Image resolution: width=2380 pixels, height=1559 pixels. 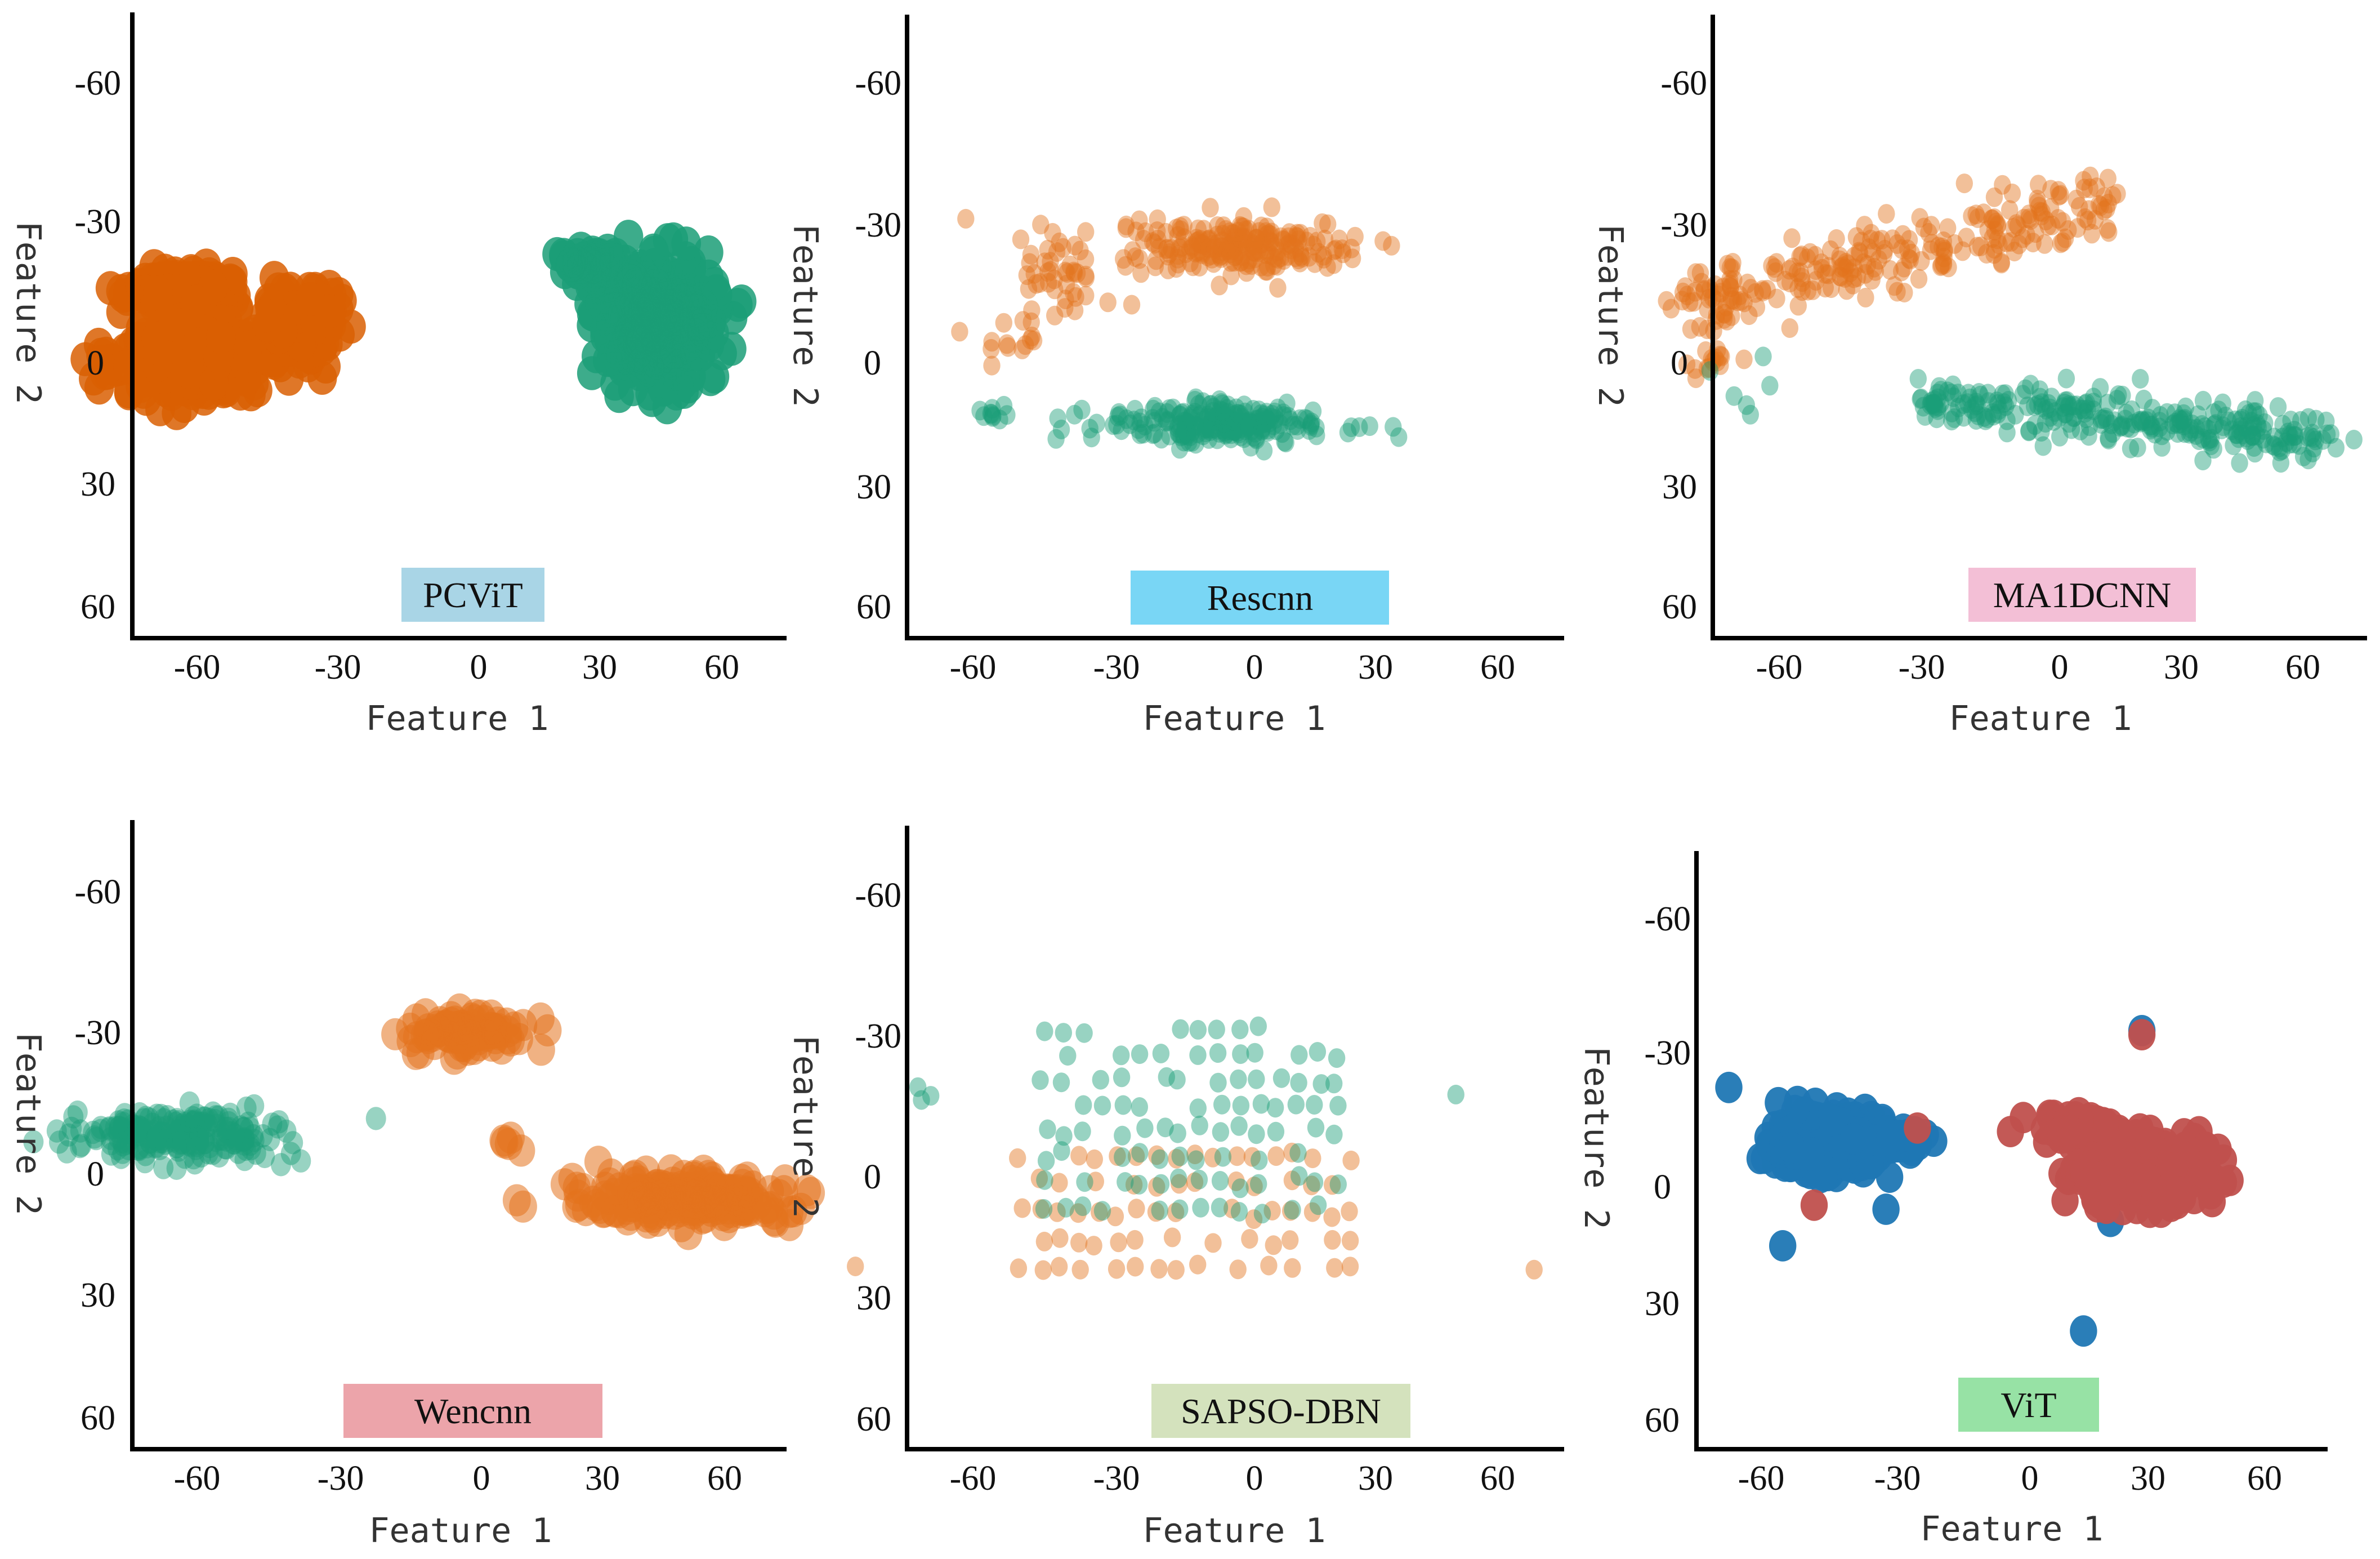 I want to click on sapso-dbn-y-label: Feature 2, so click(x=805, y=1126).